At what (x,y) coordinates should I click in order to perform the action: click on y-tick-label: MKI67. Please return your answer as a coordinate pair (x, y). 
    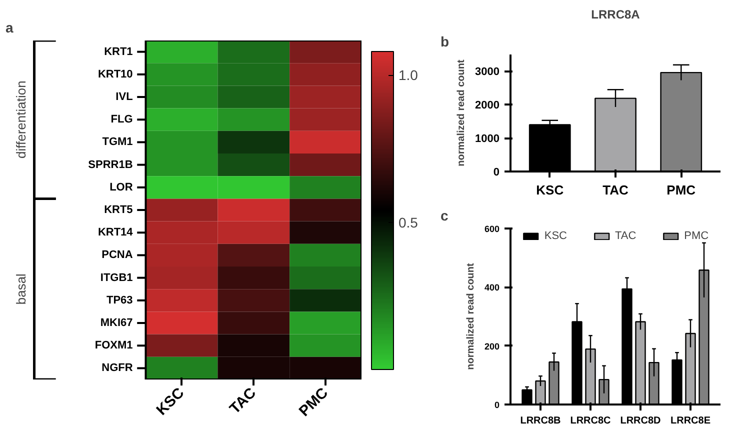
    Looking at the image, I should click on (116, 323).